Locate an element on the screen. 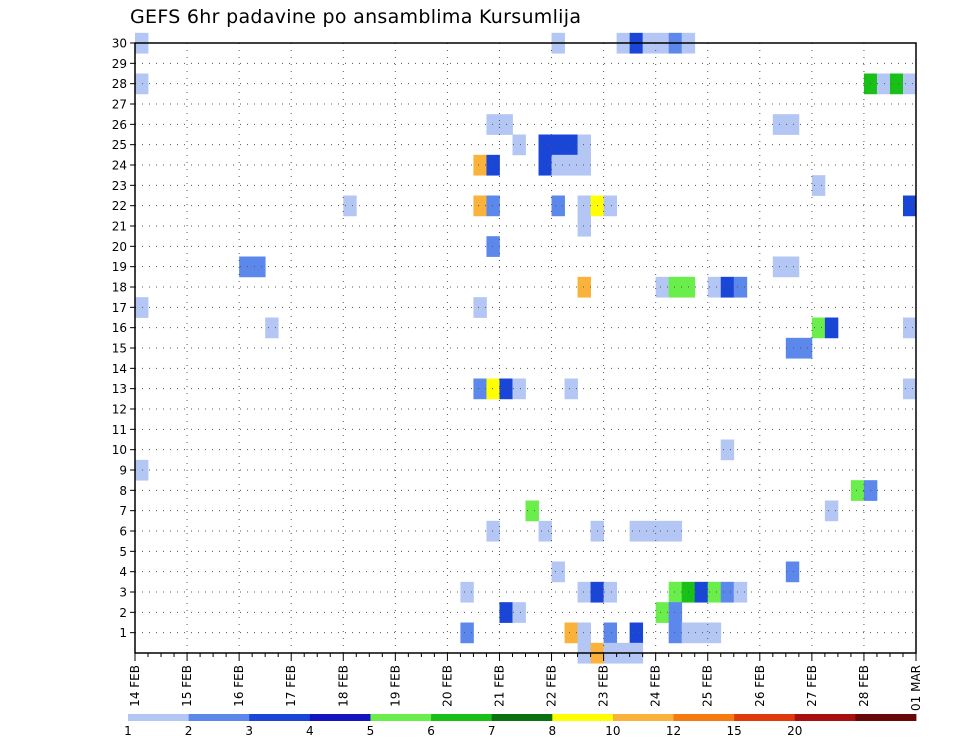  x-tick-label: 01 MAR is located at coordinates (916, 688).